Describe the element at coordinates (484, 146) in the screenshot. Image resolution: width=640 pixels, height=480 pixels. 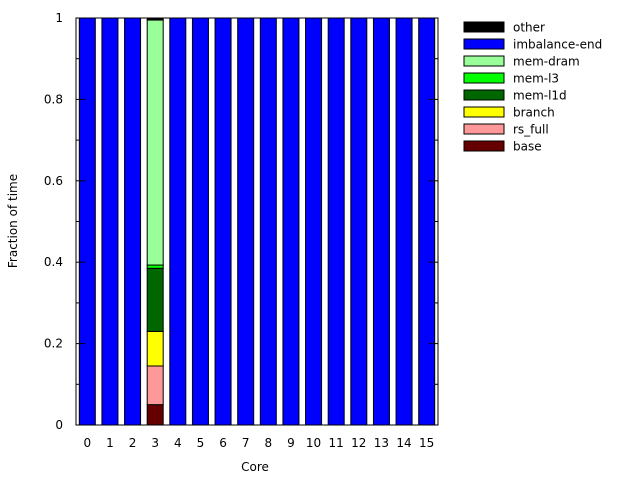
I see `legend-swatch-base` at that location.